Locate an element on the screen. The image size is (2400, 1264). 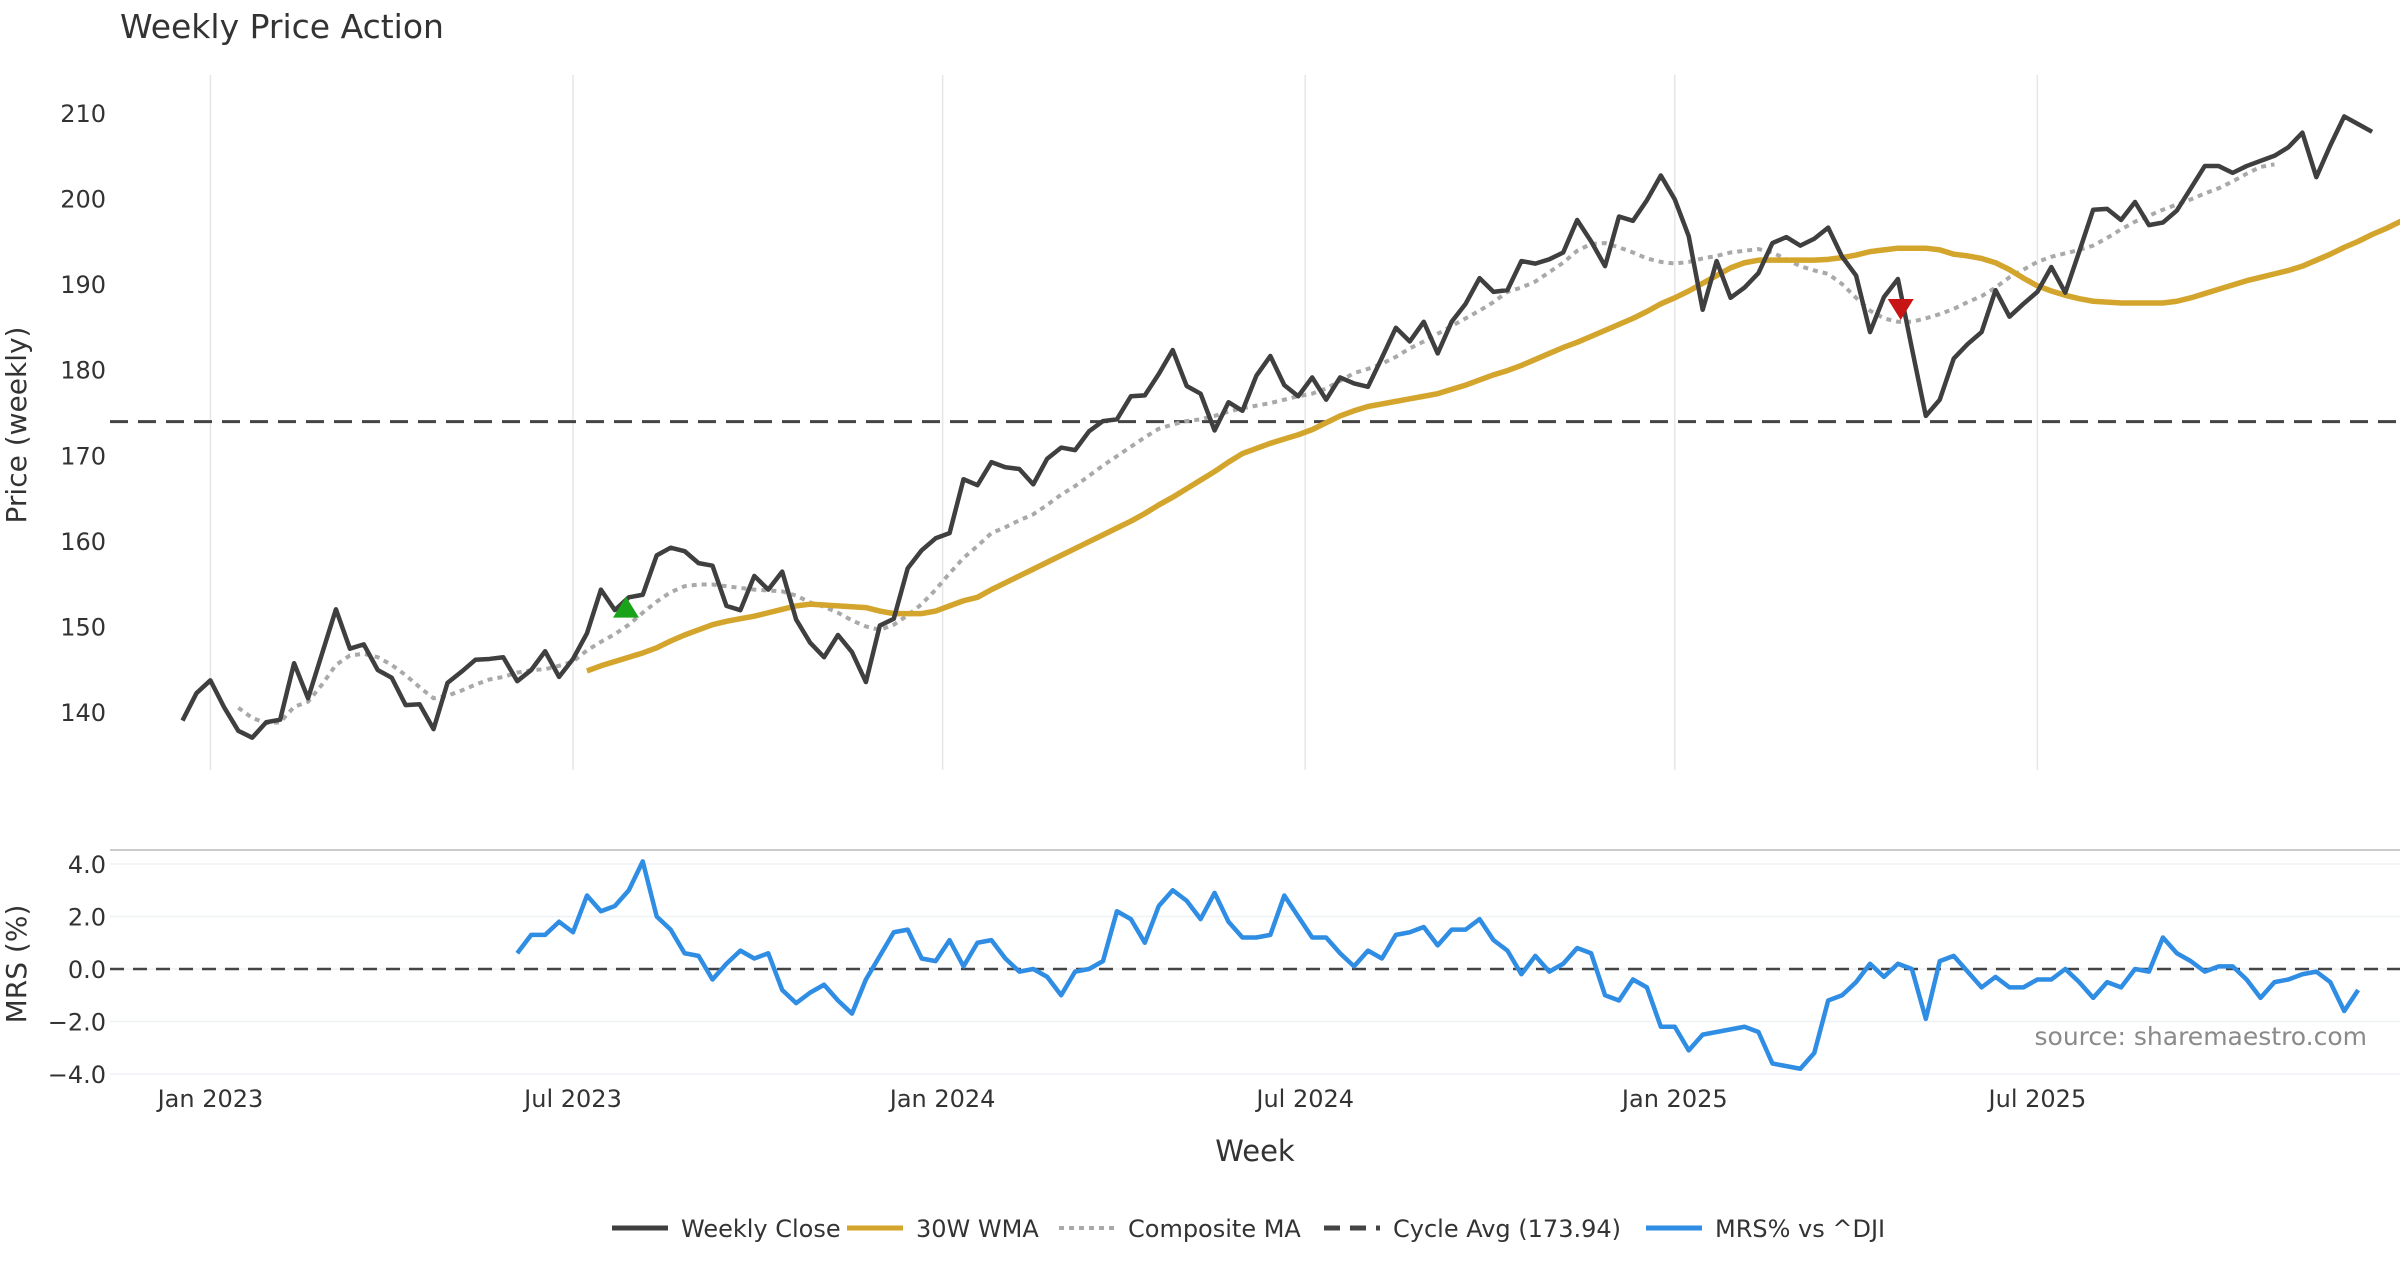
x-tick-label: Jul 2025 is located at coordinates (2037, 1099).